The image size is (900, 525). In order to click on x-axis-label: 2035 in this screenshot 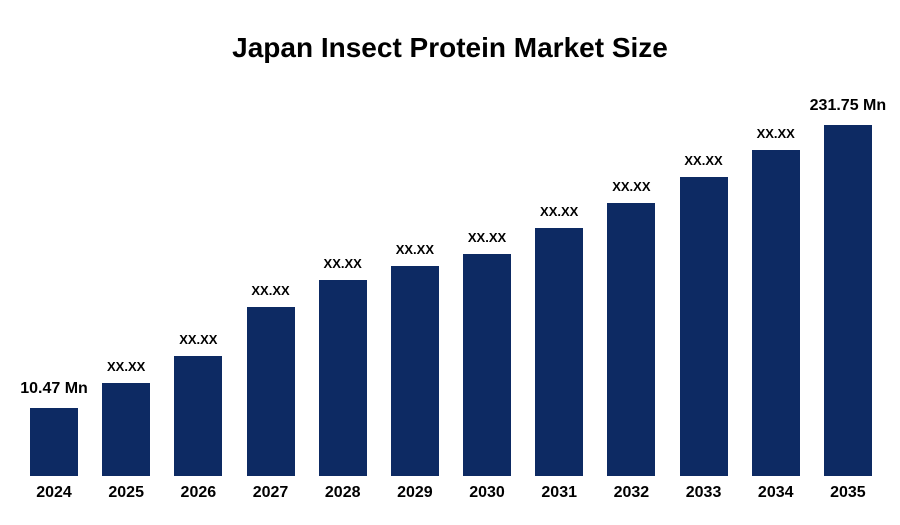, I will do `click(848, 492)`.